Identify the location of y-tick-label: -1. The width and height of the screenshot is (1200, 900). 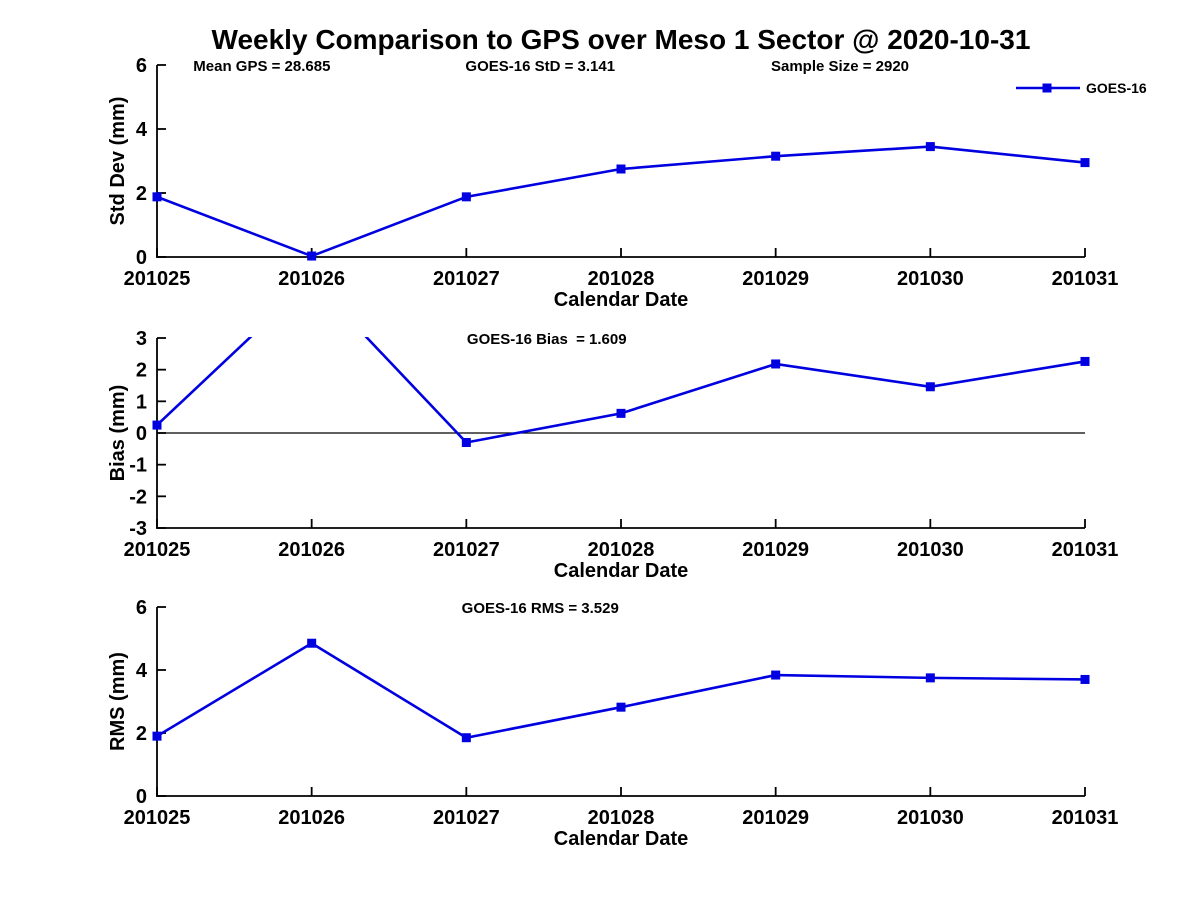
(138, 466).